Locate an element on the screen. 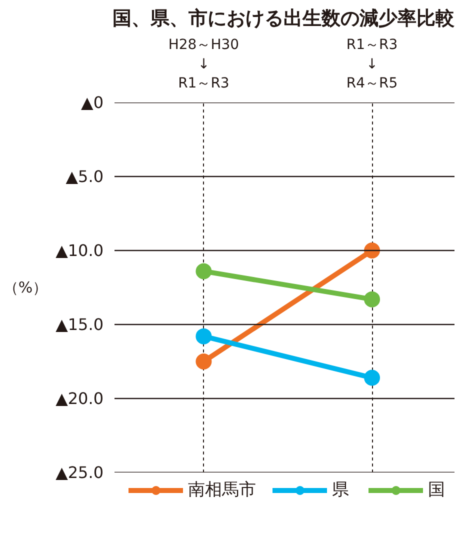 Image resolution: width=471 pixels, height=545 pixels. y-tick-label: ▲15.0 is located at coordinates (80, 324).